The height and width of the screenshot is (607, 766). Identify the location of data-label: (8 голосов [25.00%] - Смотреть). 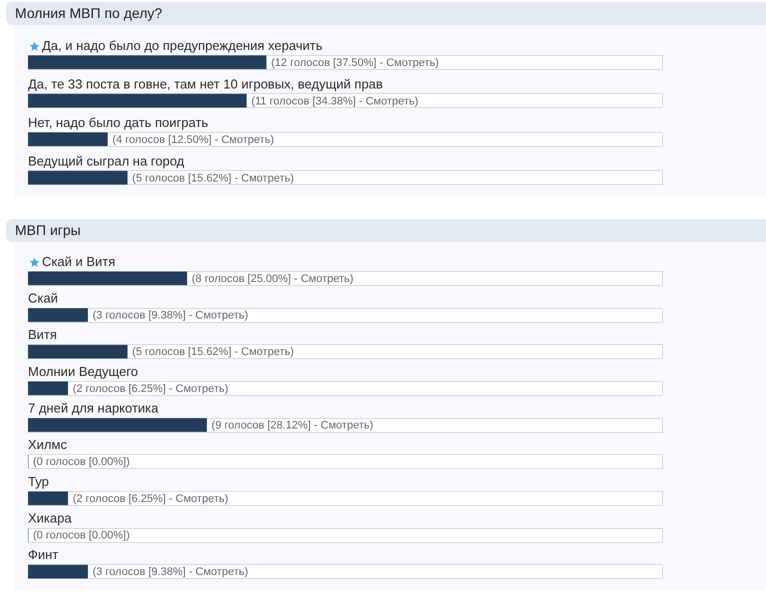
(273, 278).